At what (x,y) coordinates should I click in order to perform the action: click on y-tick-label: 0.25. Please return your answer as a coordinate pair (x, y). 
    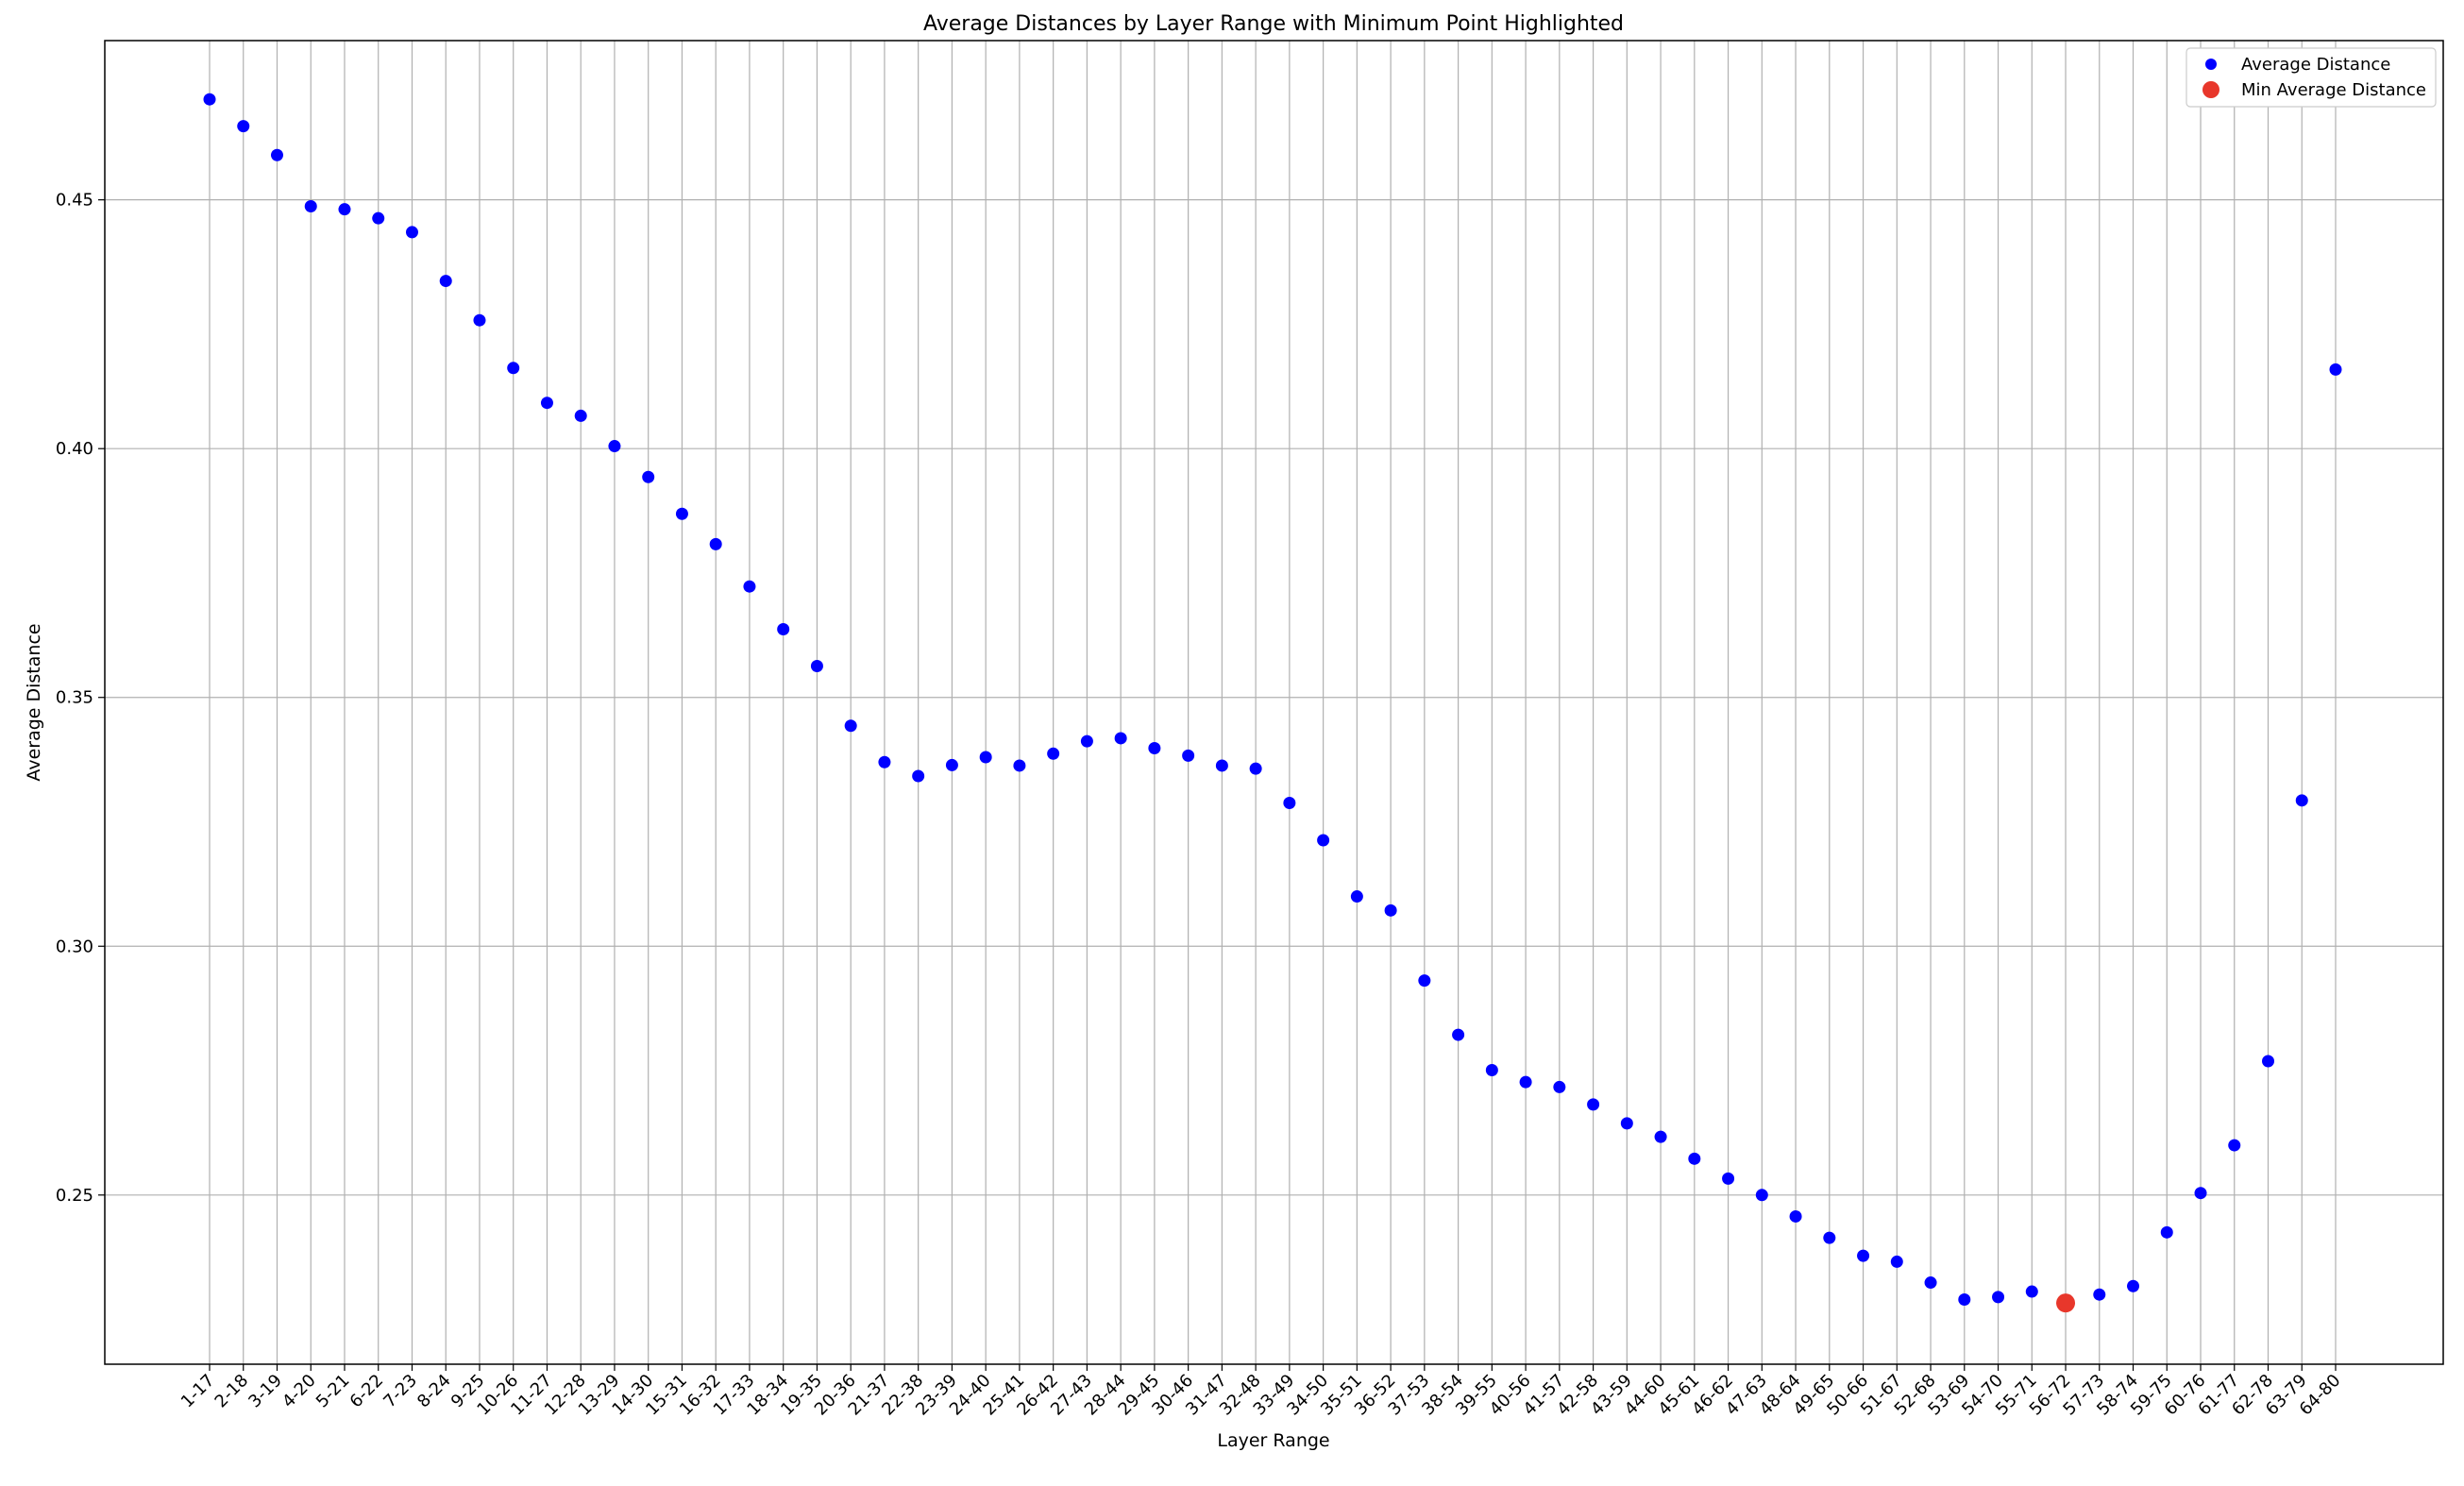
    Looking at the image, I should click on (74, 1196).